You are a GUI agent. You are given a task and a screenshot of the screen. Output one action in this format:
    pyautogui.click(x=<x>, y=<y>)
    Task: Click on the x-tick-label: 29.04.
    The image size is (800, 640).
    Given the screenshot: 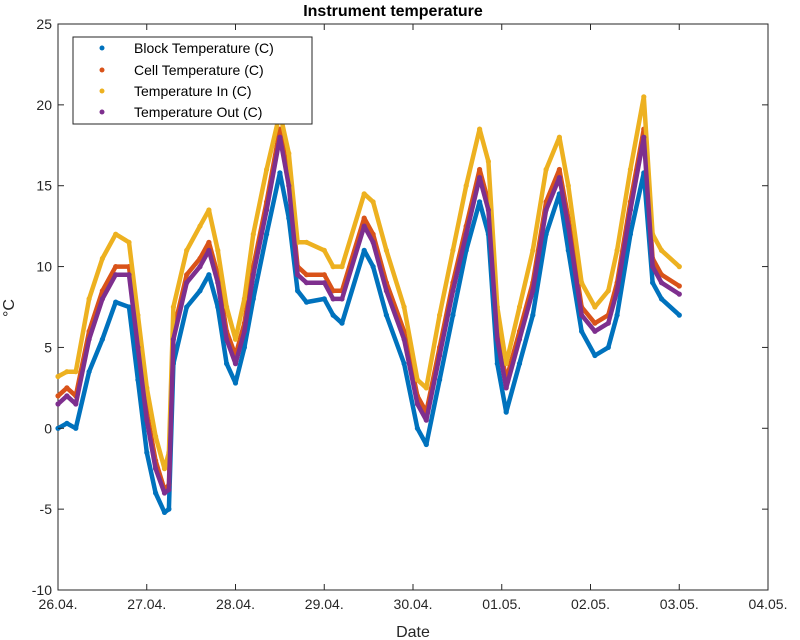 What is the action you would take?
    pyautogui.click(x=324, y=604)
    